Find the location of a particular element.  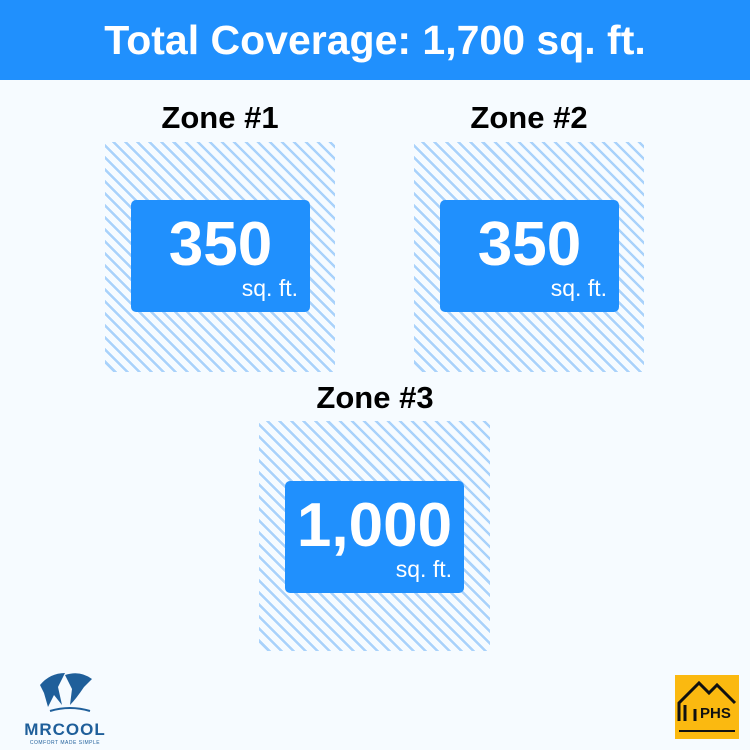

mrcool-wordmark: MRCOOL is located at coordinates (65, 729).